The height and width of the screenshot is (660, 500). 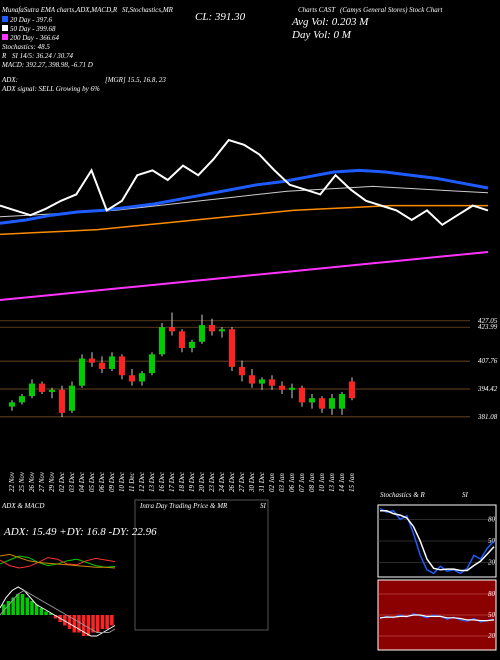 What do you see at coordinates (148, 10) in the screenshot?
I see `header-mid: SI,Stochastics,MR` at bounding box center [148, 10].